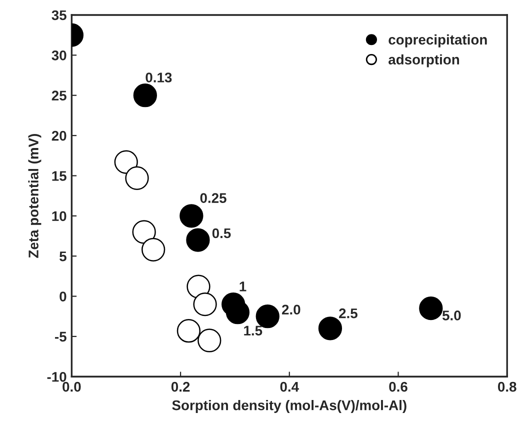 The image size is (531, 428). I want to click on annotation: 2.0, so click(291, 309).